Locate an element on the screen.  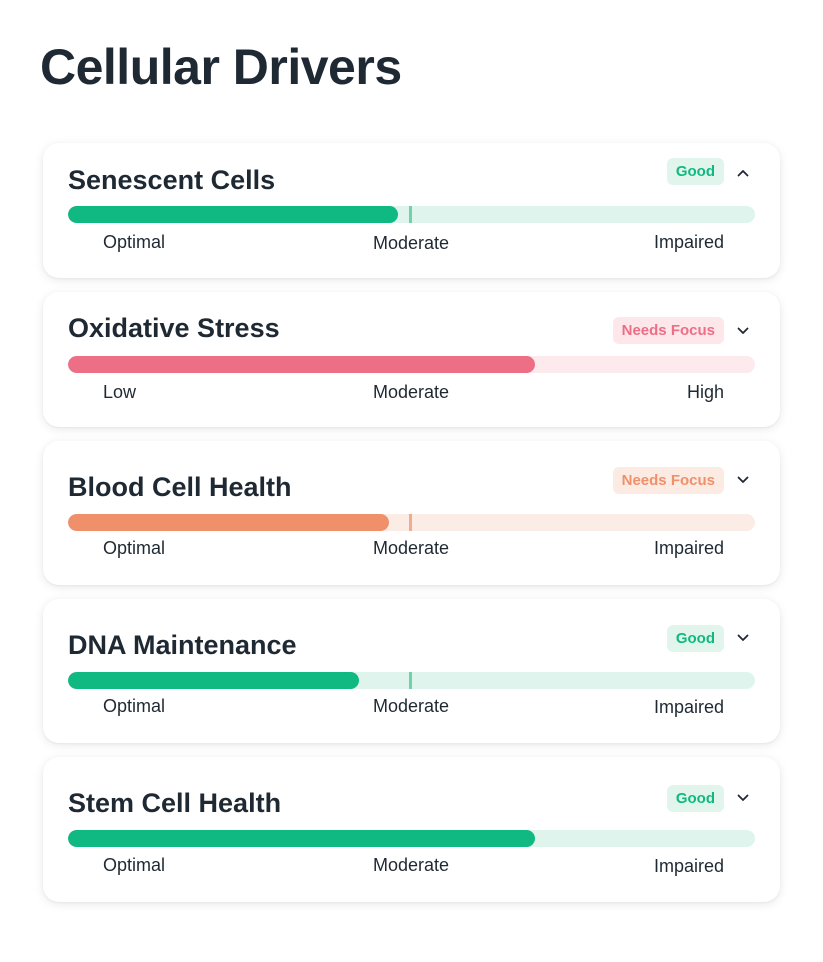
chevron-up-icon is located at coordinates (743, 173).